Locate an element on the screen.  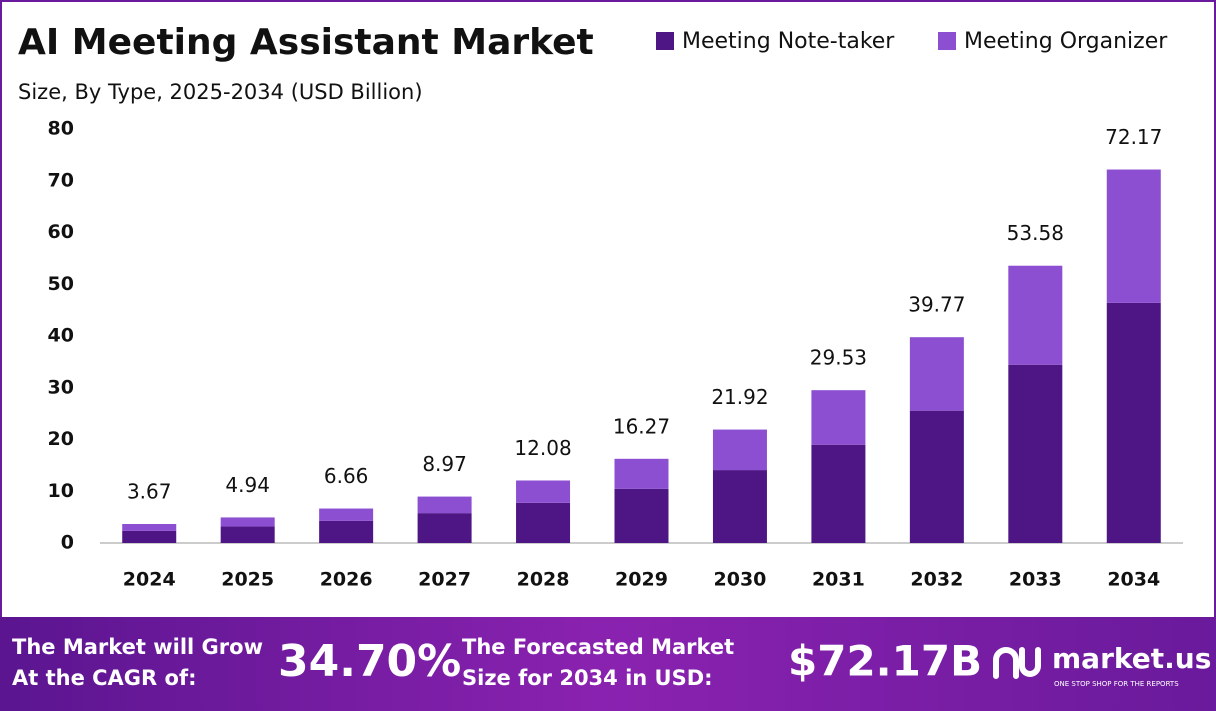
x-tick-label: 2034 is located at coordinates (1133, 580).